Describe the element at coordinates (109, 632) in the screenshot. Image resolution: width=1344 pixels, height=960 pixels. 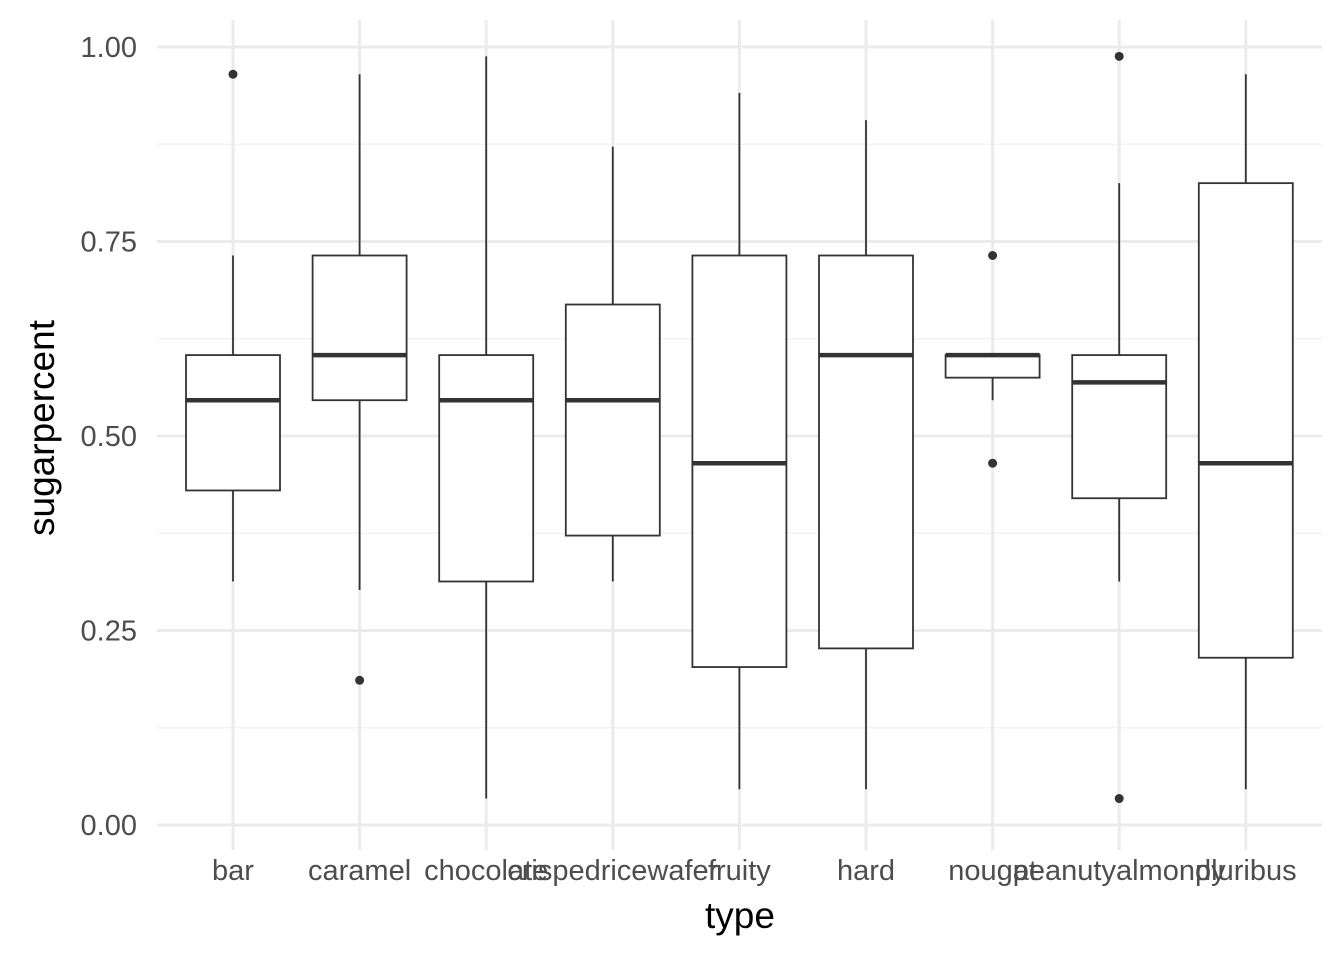
I see `y-tick-label: 0.25` at that location.